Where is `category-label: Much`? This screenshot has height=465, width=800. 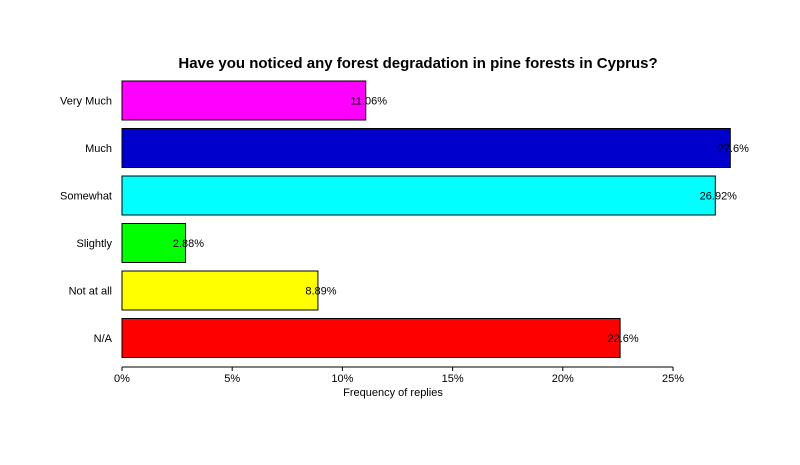
category-label: Much is located at coordinates (98, 149).